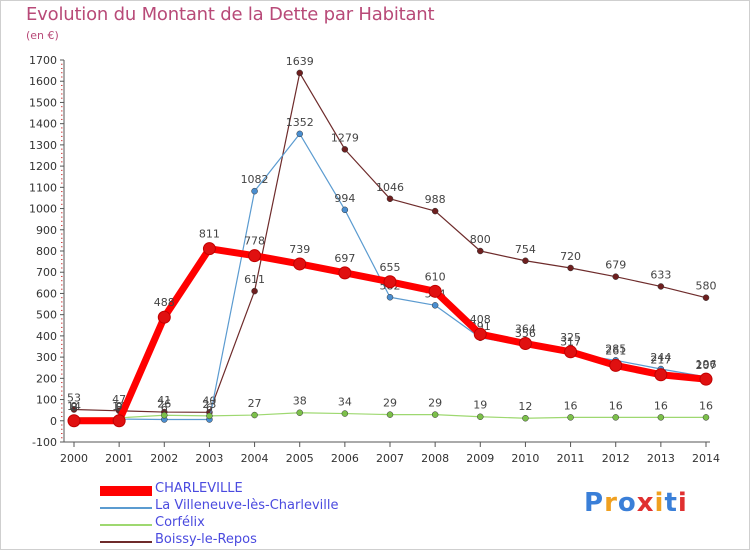  I want to click on legend-item: Boissy-le-Repos, so click(250, 541).